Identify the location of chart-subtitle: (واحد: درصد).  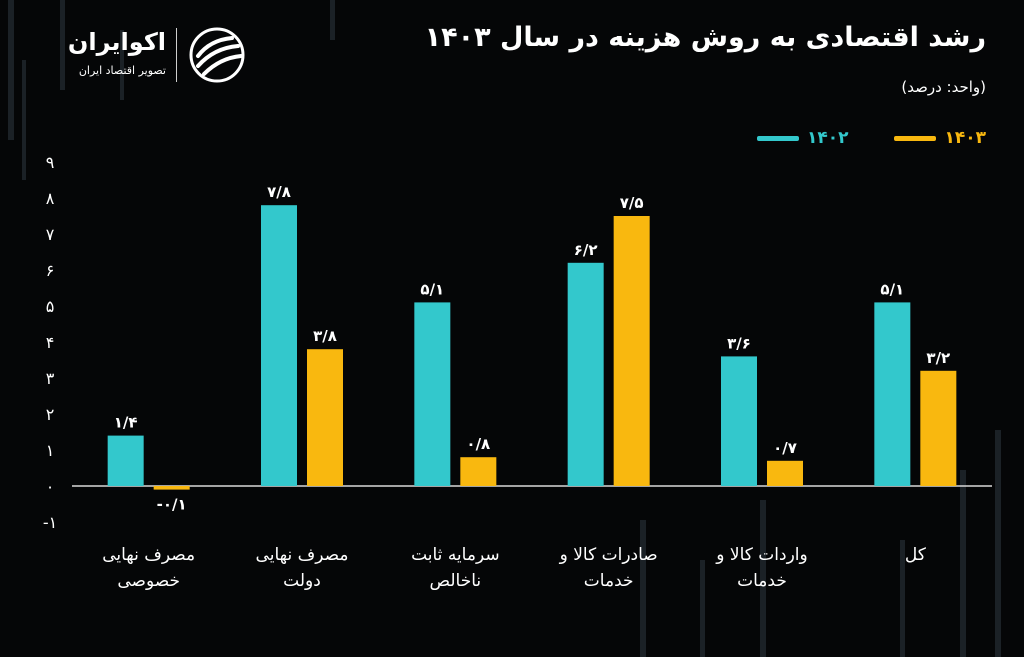
(943, 87).